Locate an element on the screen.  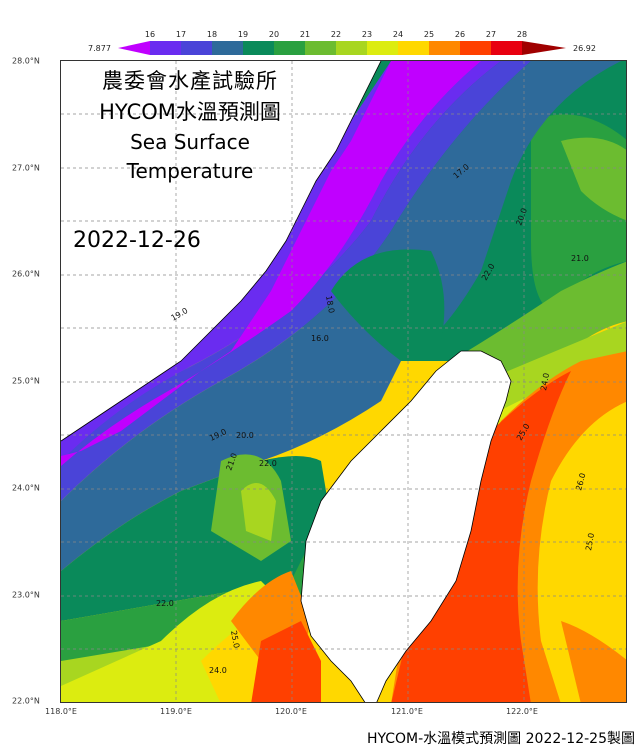
svg-text: 18.0 is located at coordinates (330, 304).